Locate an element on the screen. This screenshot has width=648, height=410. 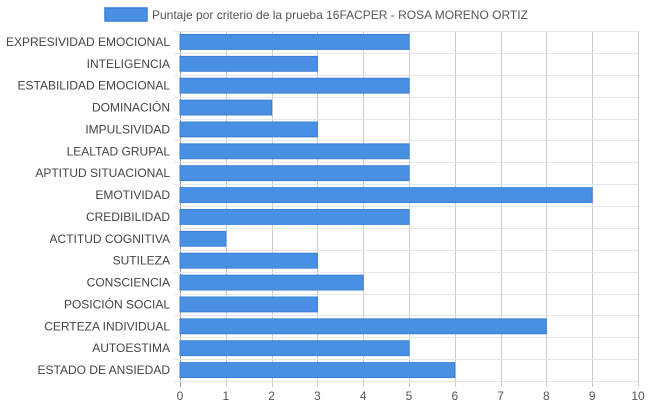
x-tick-label-5: 5 is located at coordinates (409, 396).